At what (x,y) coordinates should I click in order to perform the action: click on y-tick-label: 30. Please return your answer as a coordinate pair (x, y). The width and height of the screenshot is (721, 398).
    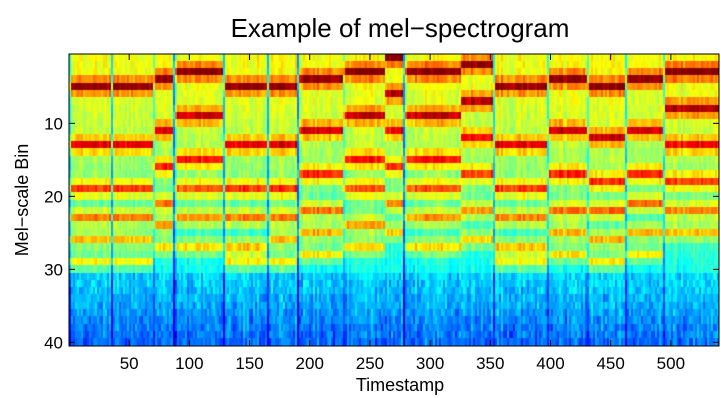
    Looking at the image, I should click on (53, 269).